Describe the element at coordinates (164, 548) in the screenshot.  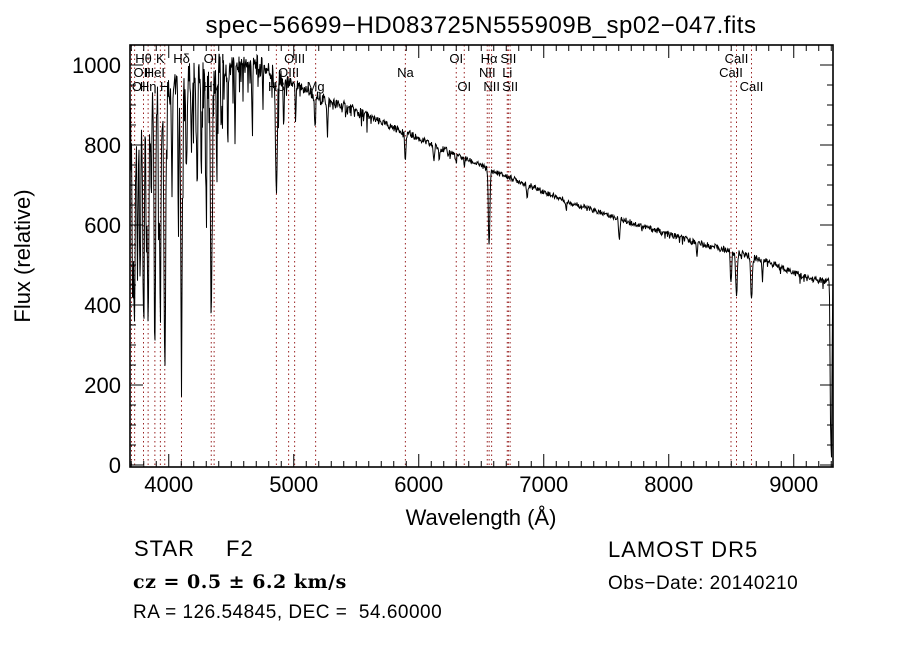
I see `object-class-label: STAR` at that location.